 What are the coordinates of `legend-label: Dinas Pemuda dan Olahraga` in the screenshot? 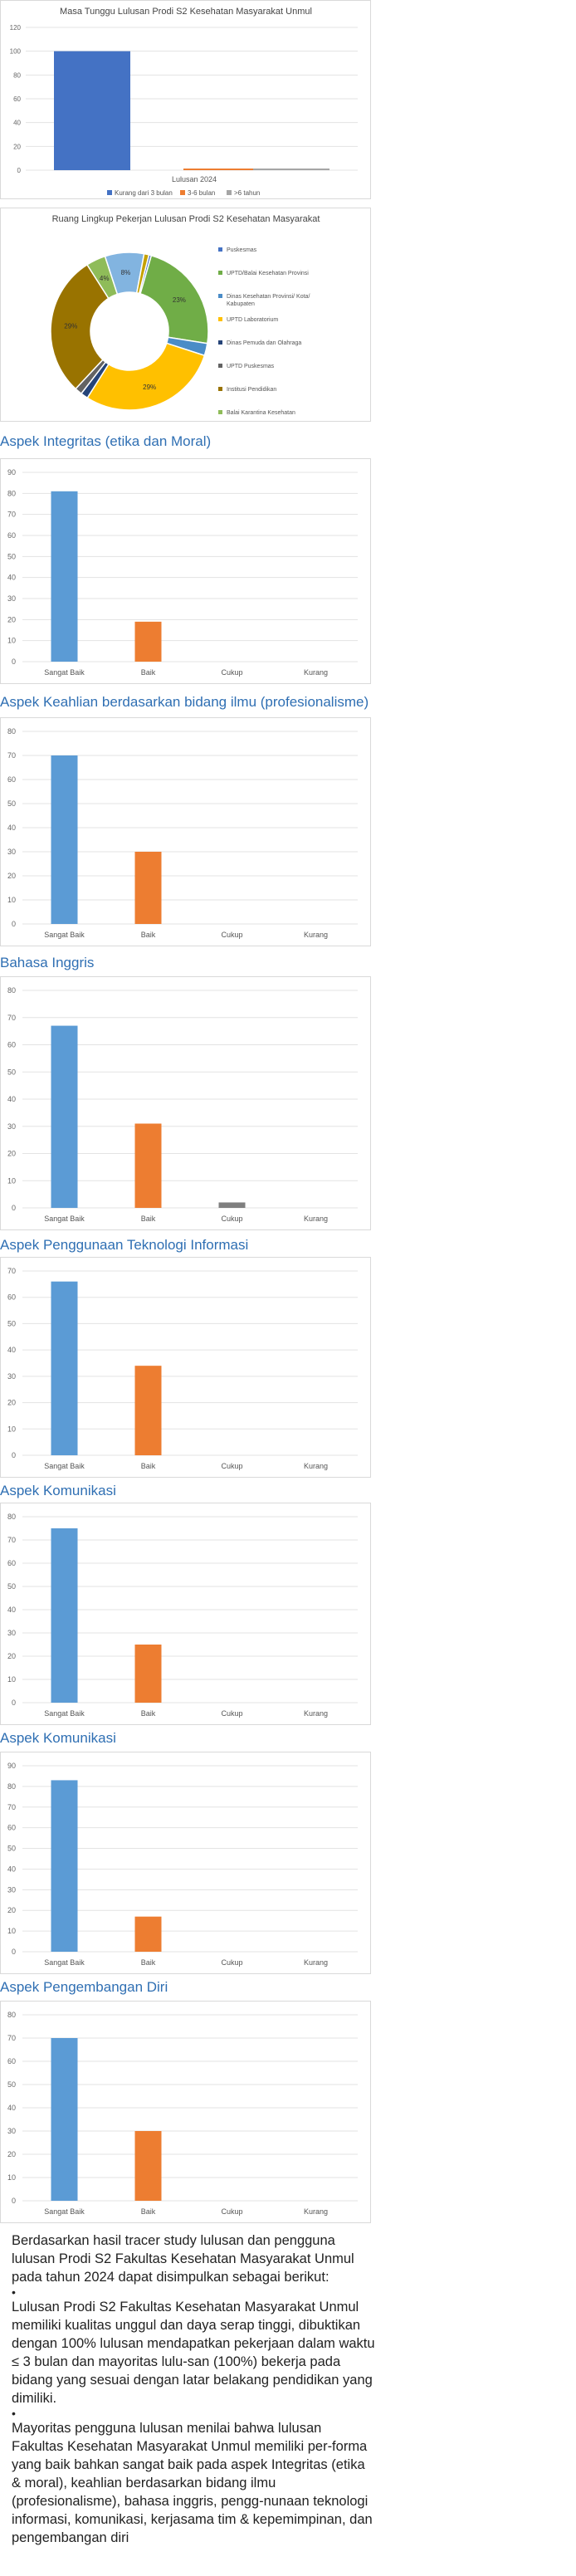 It's located at (264, 343).